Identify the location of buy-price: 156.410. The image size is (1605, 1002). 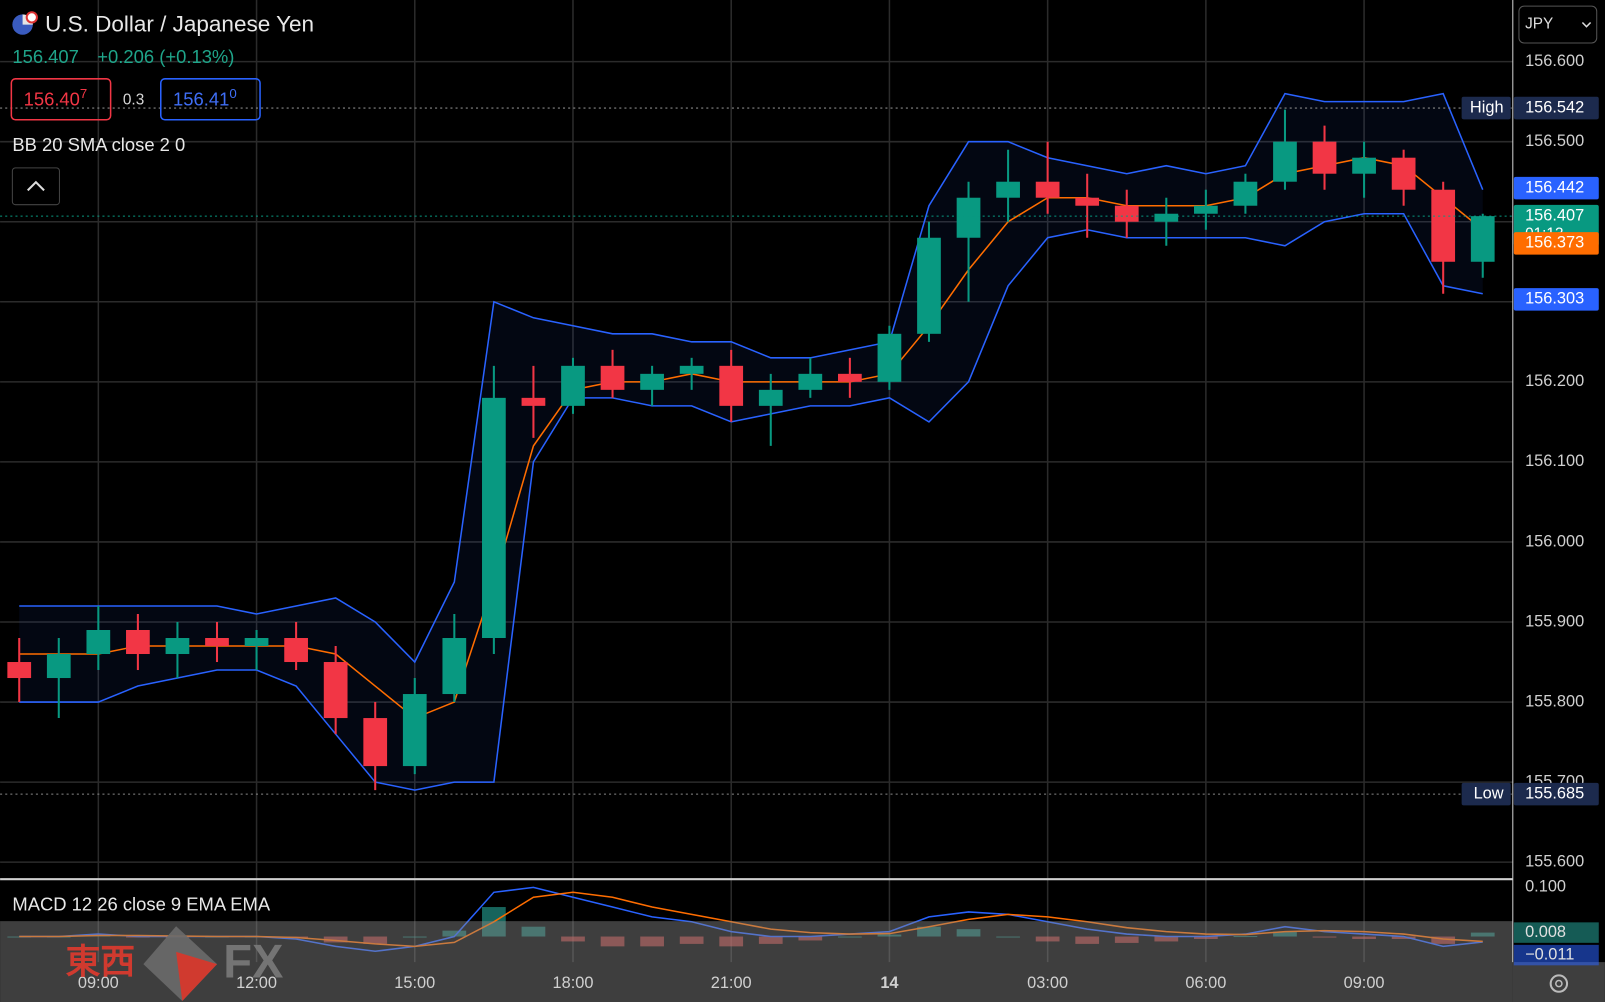
(205, 97).